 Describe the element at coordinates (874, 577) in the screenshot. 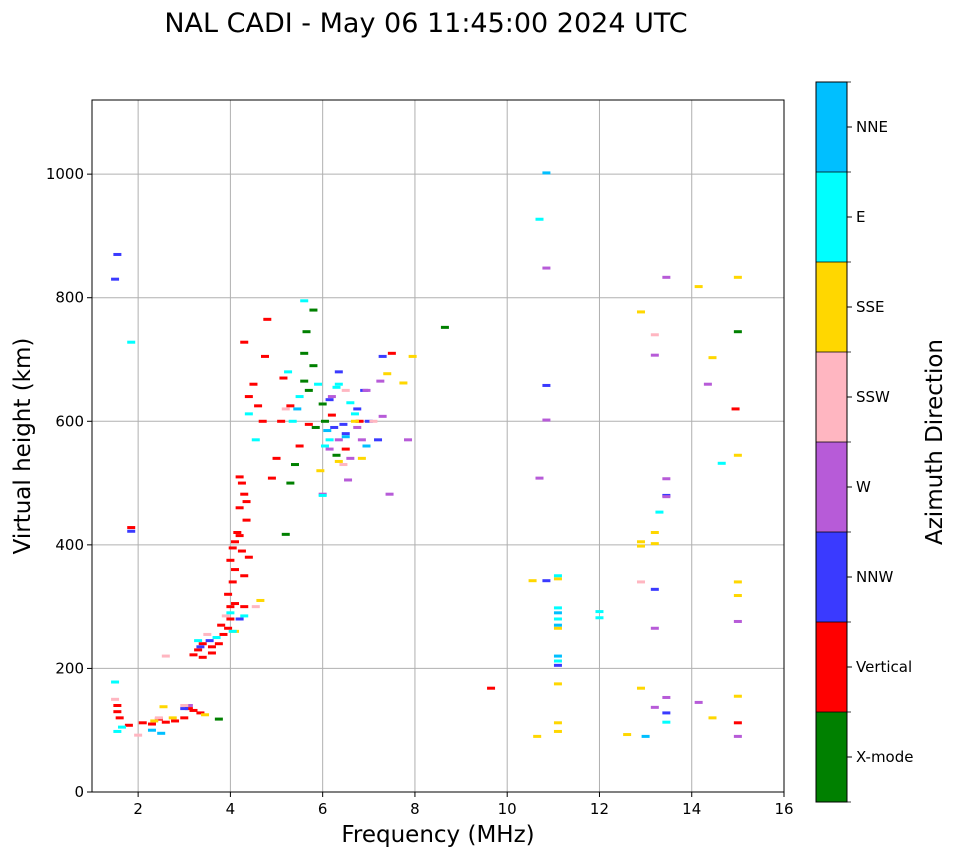

I see `colorbar-tick-label: NNW` at that location.